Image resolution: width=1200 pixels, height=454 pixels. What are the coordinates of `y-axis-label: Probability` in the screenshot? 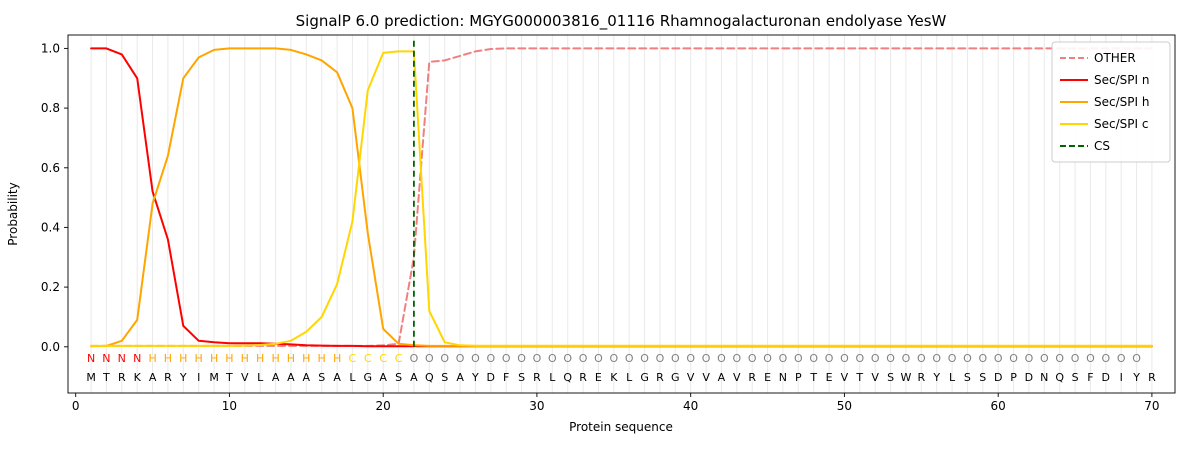 It's located at (13, 213).